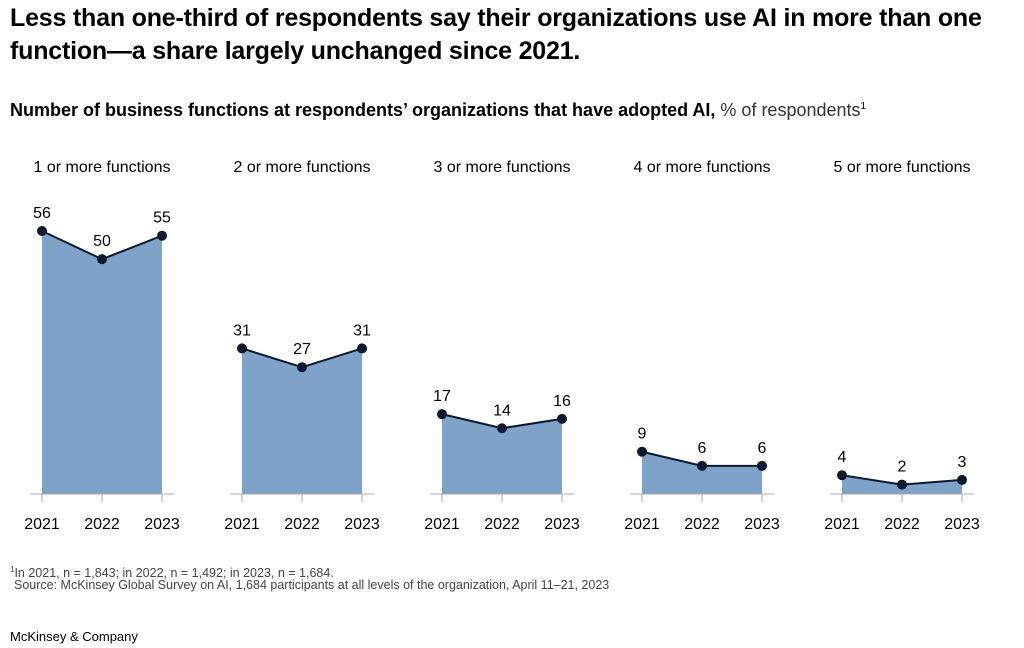 The image size is (1024, 648). I want to click on data-label: 14, so click(502, 410).